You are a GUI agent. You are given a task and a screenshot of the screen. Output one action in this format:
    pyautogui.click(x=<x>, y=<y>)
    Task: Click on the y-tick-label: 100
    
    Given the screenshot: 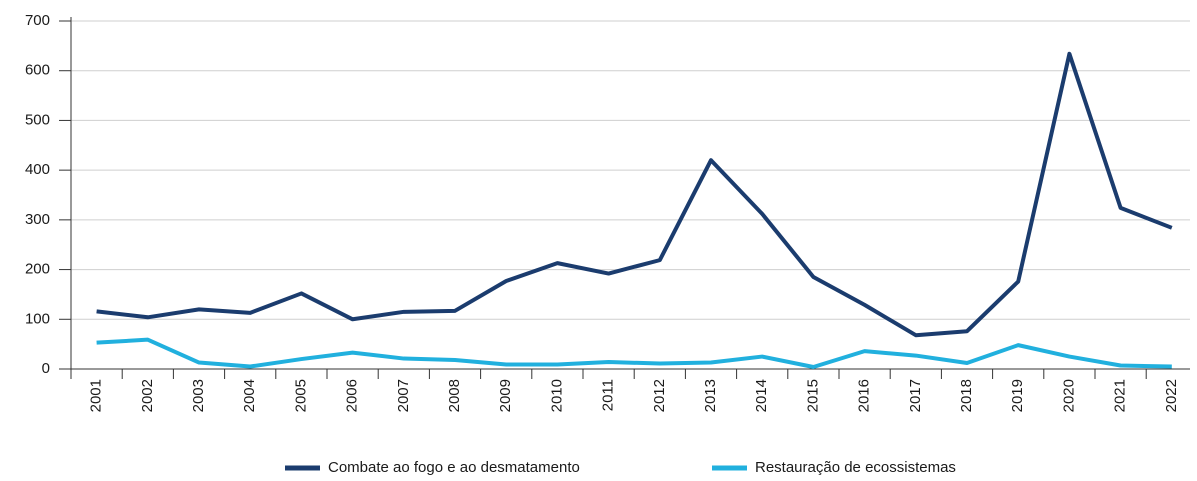 What is the action you would take?
    pyautogui.click(x=37, y=318)
    